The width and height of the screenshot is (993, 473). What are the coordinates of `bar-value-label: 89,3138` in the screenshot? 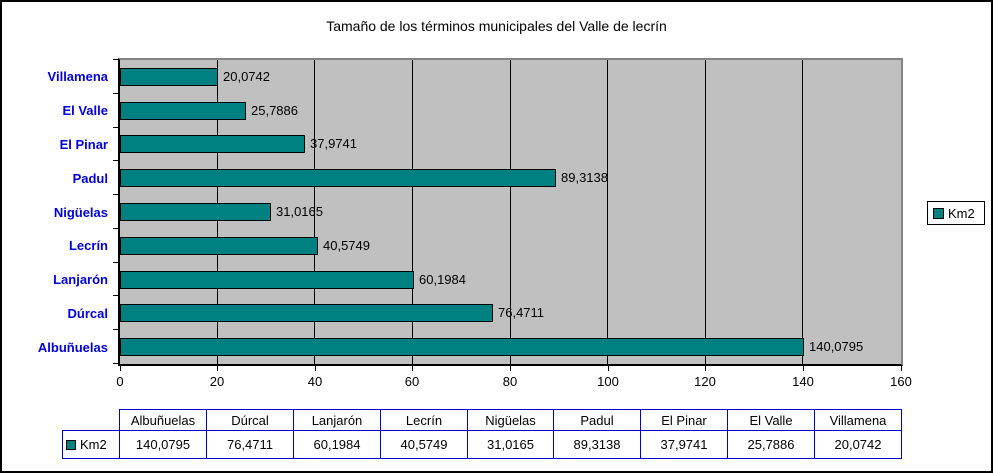 It's located at (584, 177).